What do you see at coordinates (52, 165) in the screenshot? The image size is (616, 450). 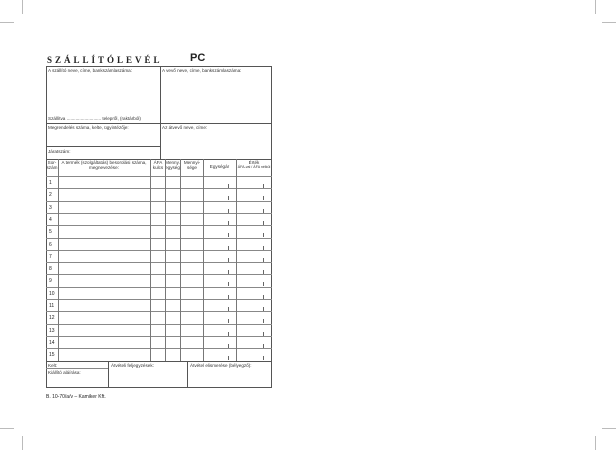 I see `col-row-number: Sor-szám` at bounding box center [52, 165].